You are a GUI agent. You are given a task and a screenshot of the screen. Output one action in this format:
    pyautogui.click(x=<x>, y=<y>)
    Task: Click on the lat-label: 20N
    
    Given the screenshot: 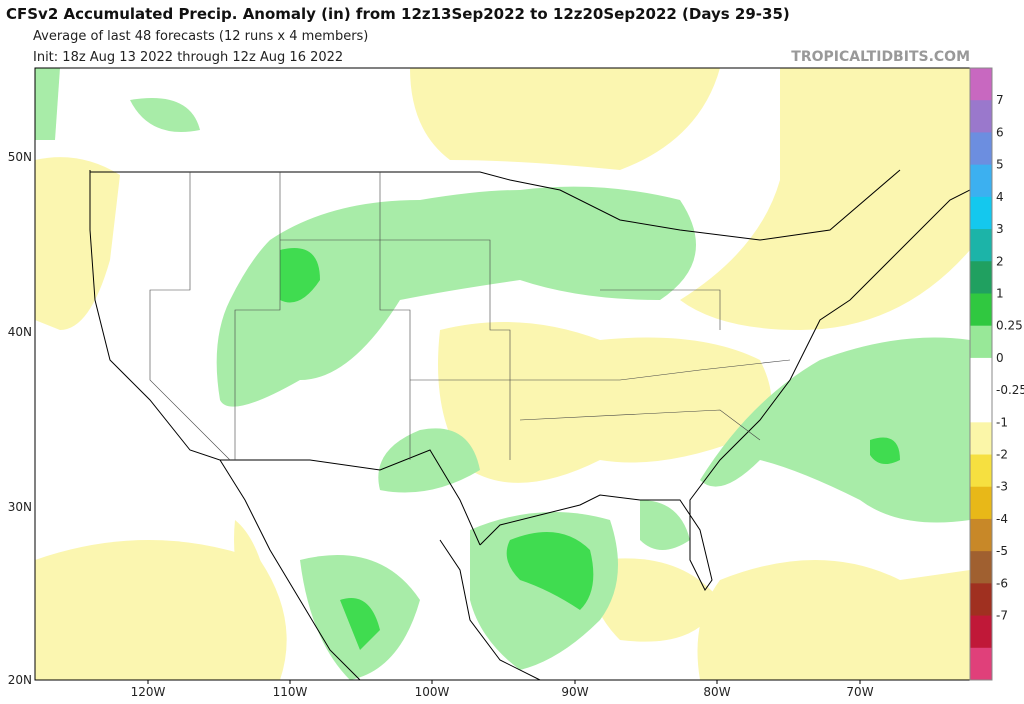 What is the action you would take?
    pyautogui.click(x=20, y=680)
    